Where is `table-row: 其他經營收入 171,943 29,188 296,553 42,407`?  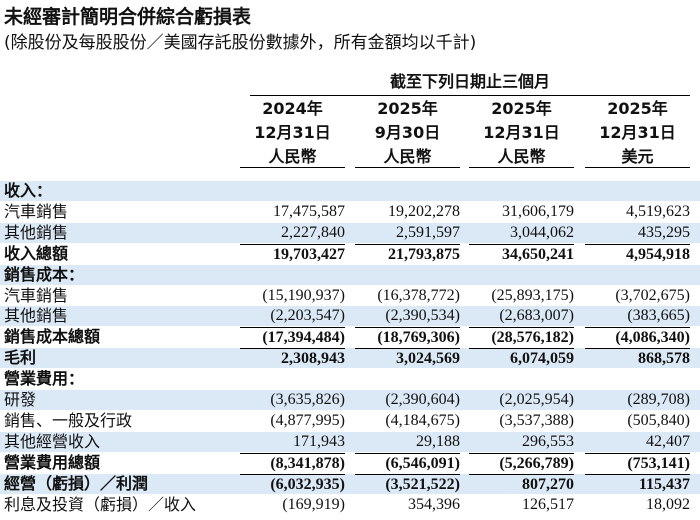
table-row: 其他經營收入 171,943 29,188 296,553 42,407 is located at coordinates (350, 441).